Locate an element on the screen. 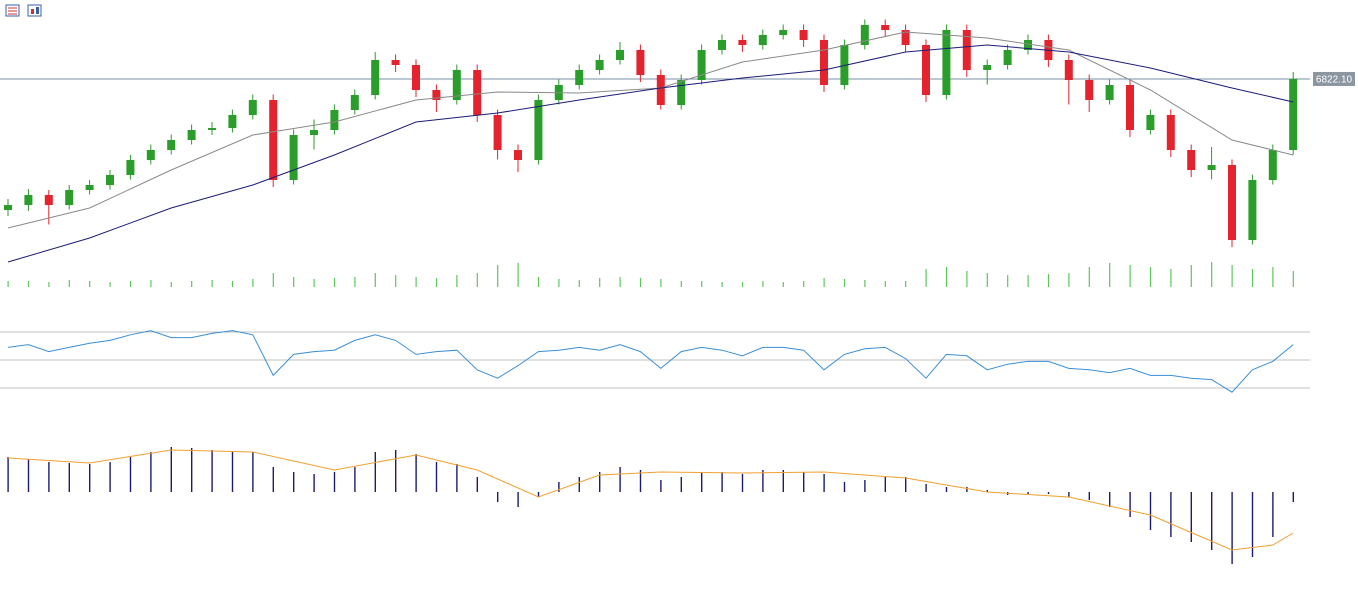  toolbar is located at coordinates (23, 10).